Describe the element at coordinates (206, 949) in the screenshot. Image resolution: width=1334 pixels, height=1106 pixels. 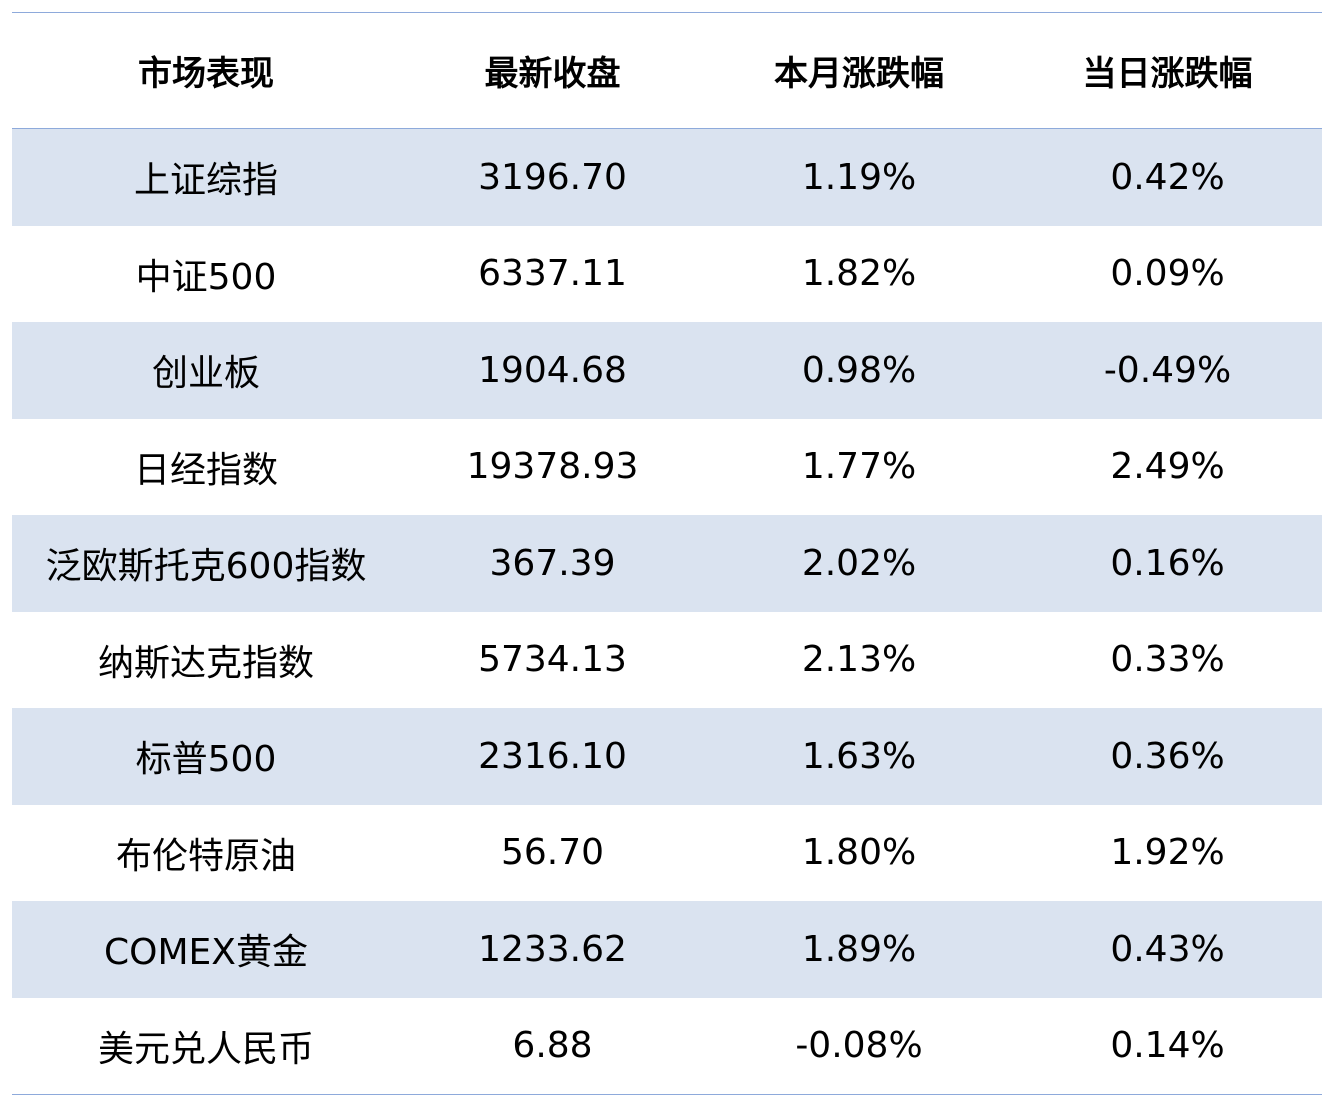
I see `market-name: COMEX黄金` at that location.